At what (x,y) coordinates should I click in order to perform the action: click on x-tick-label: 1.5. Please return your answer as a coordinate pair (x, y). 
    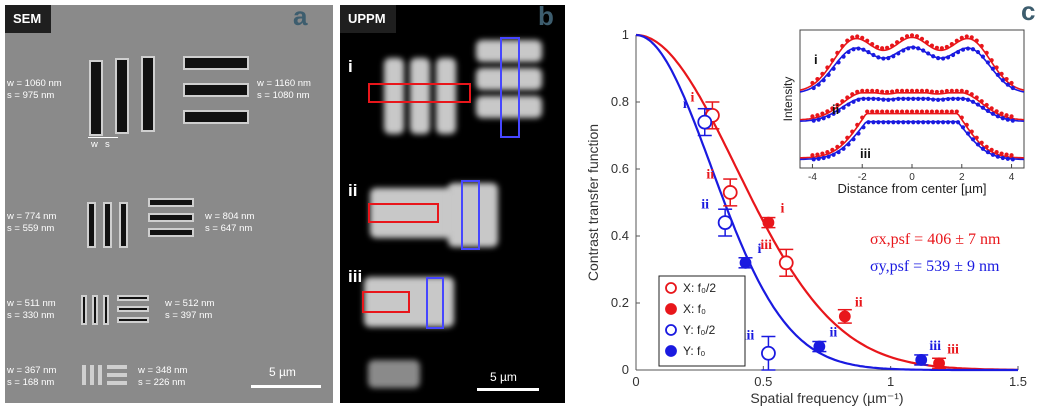
    Looking at the image, I should click on (1018, 381).